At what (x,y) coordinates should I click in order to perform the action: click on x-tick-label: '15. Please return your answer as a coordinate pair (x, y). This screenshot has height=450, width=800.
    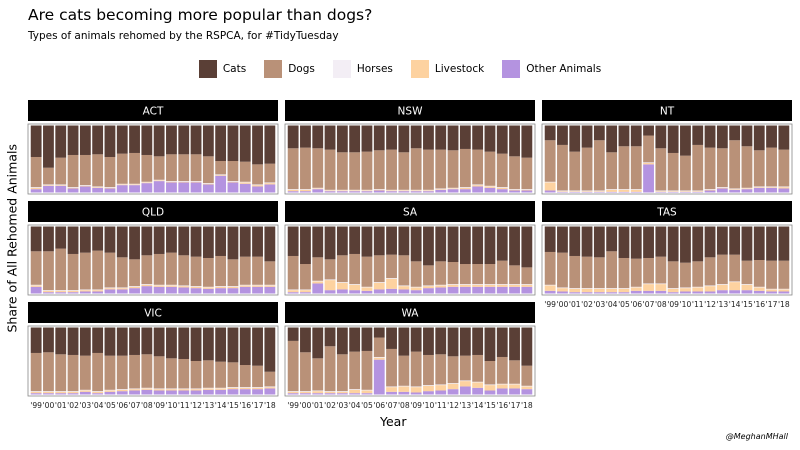
    Looking at the image, I should click on (747, 304).